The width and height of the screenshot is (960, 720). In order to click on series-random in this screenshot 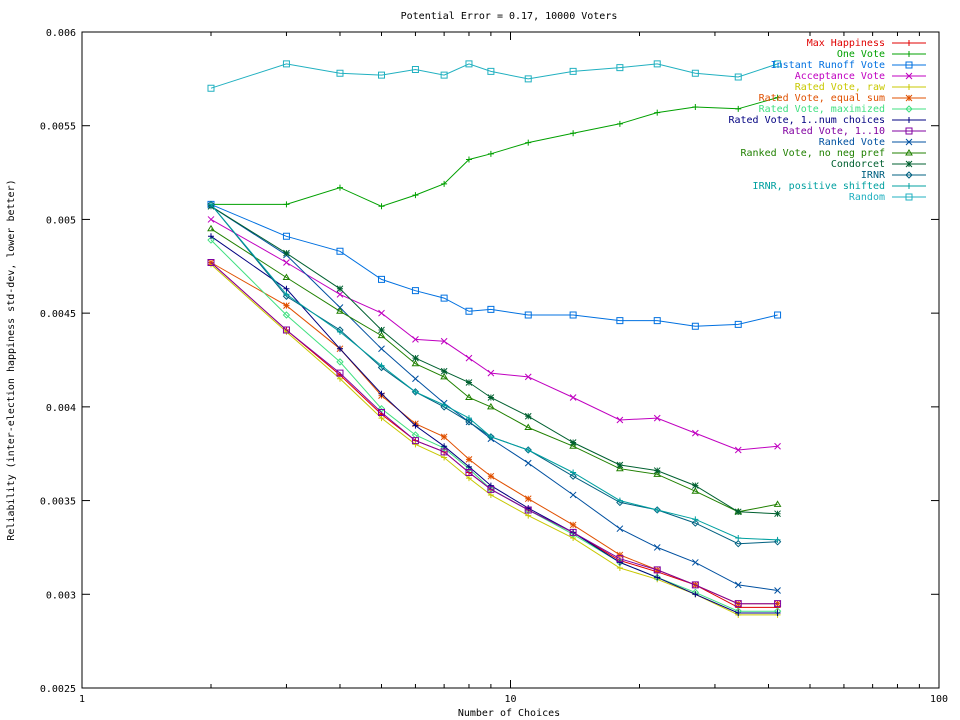, I will do `click(494, 76)`.